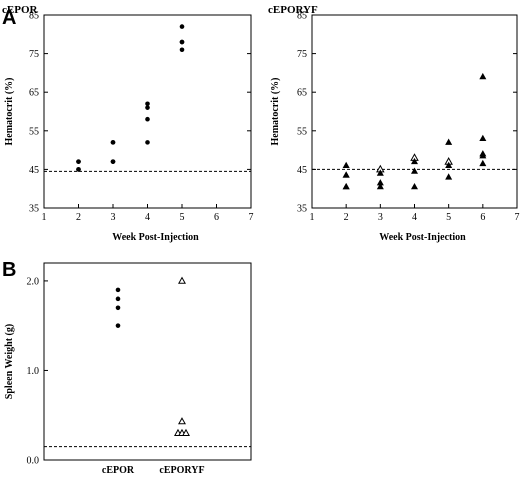  What do you see at coordinates (9, 361) in the screenshot?
I see `y-axis-label: Spleen Weight (g)` at bounding box center [9, 361].